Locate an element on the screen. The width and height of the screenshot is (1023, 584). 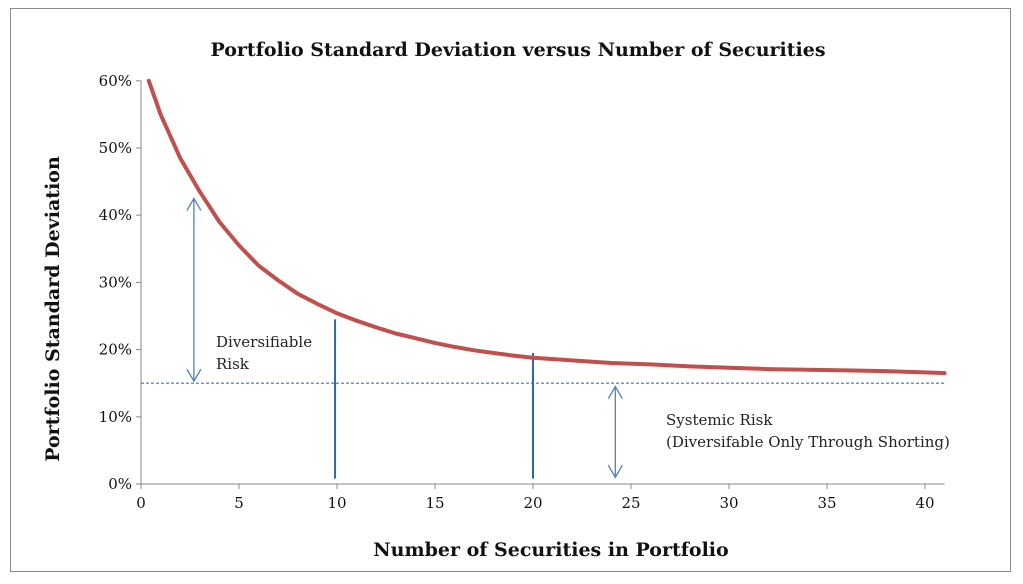
diversifiable-annotation-line: Risk is located at coordinates (233, 364).